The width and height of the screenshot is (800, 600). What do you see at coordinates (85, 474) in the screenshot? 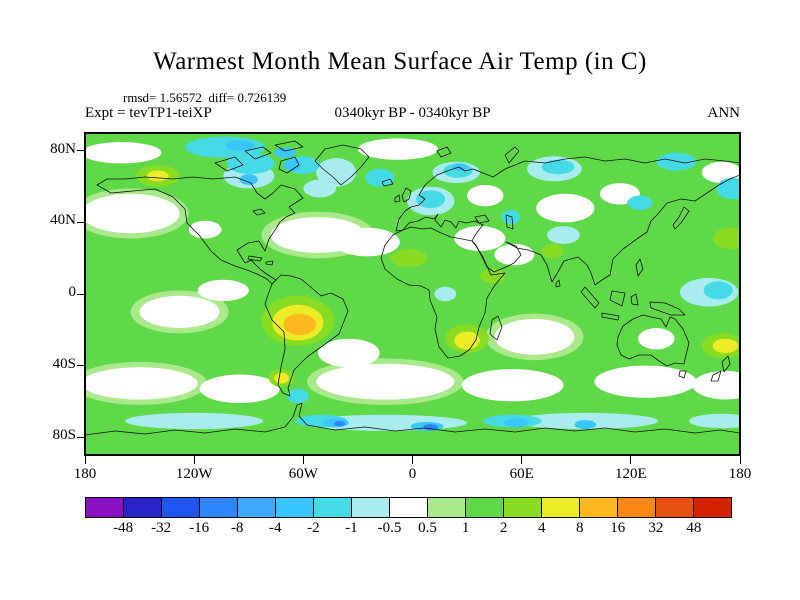
I see `lon-label-0: 180` at bounding box center [85, 474].